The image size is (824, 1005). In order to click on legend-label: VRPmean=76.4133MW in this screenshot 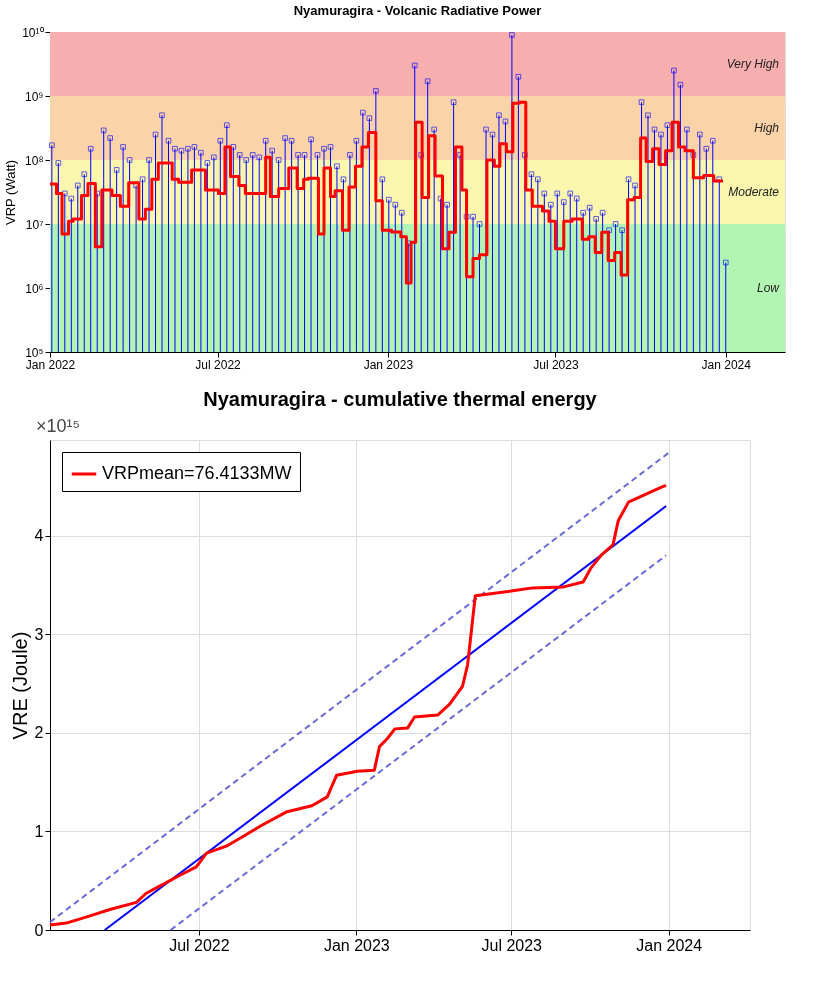, I will do `click(197, 473)`.